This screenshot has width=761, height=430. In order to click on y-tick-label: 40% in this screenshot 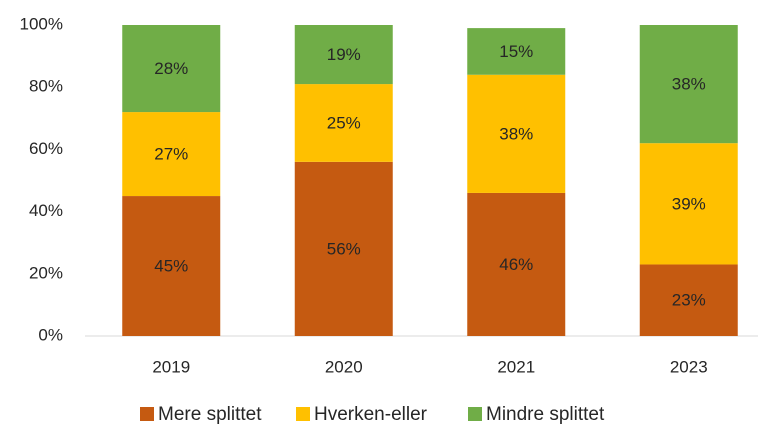, I will do `click(46, 210)`.